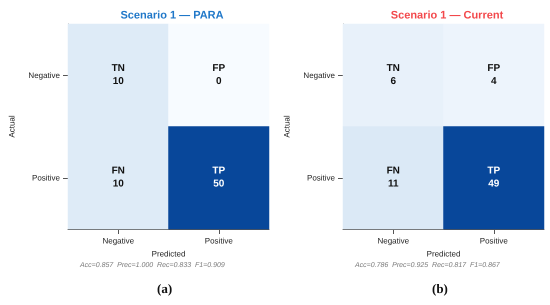  I want to click on data-label: 11, so click(393, 184).